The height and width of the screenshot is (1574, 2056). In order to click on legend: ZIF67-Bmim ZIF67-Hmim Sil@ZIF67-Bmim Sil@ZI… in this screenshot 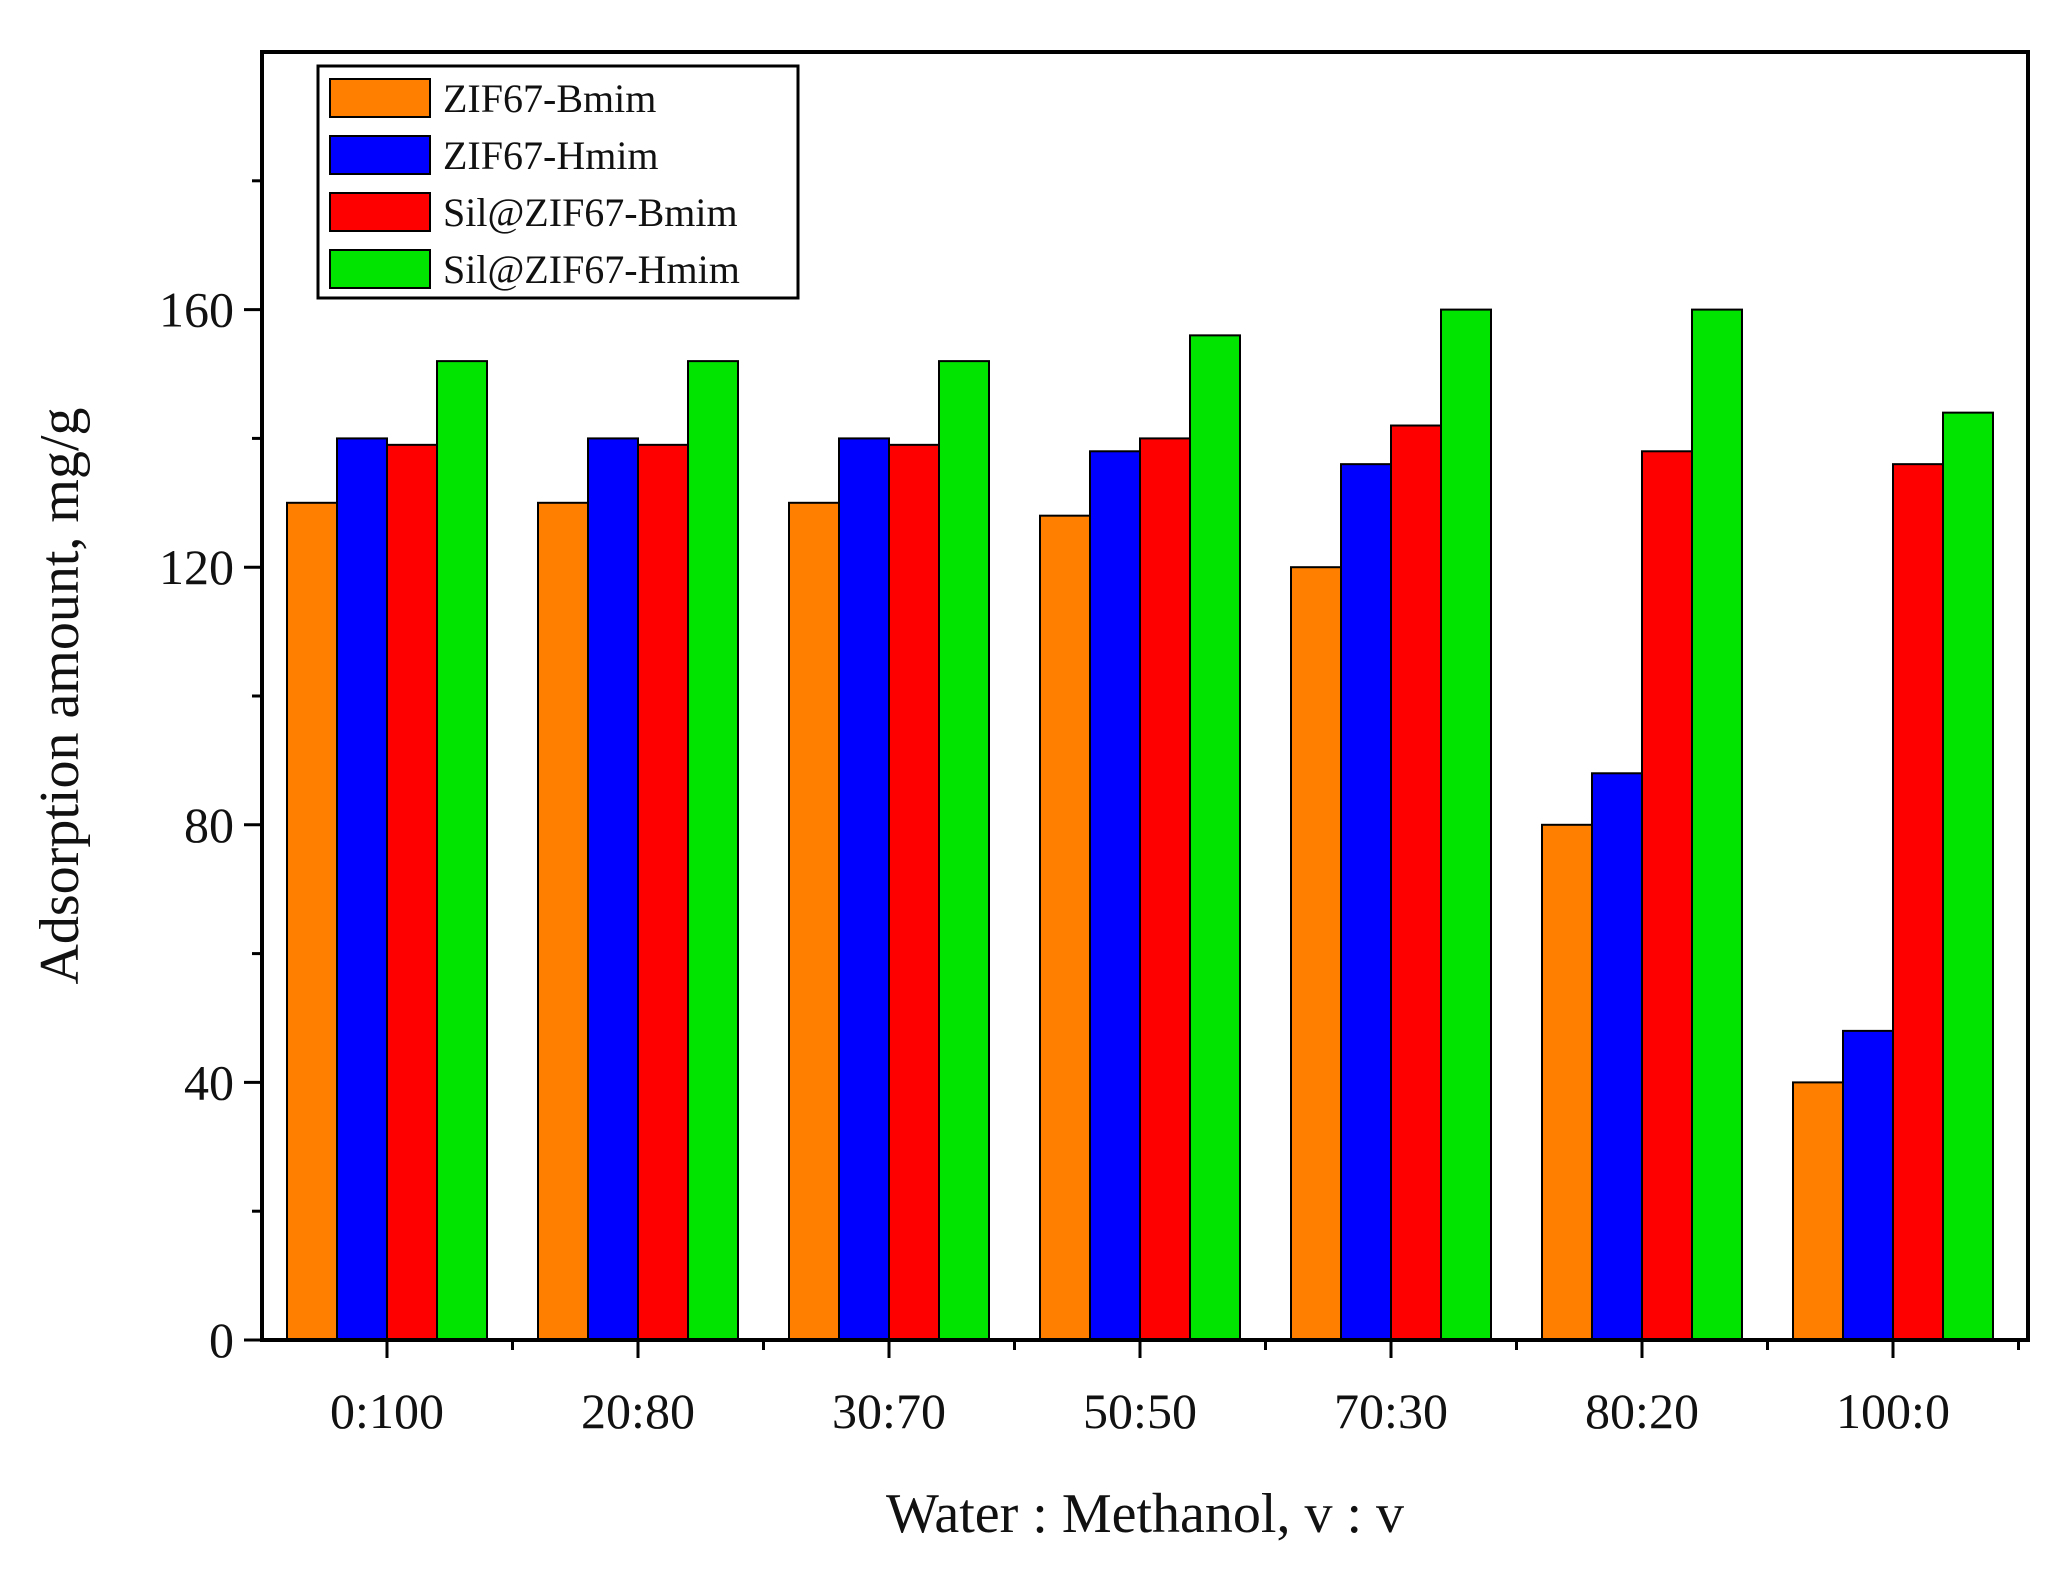, I will do `click(558, 182)`.